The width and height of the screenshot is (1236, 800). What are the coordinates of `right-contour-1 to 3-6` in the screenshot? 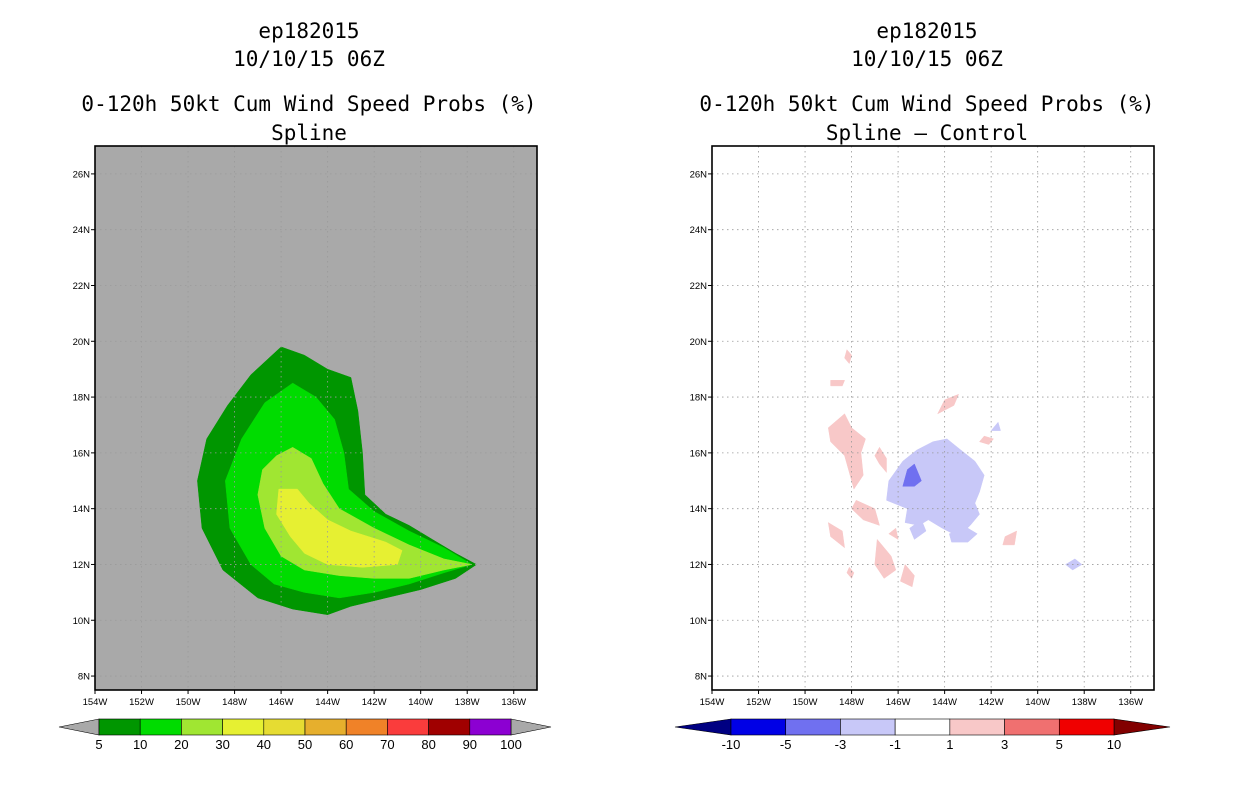 It's located at (848, 356).